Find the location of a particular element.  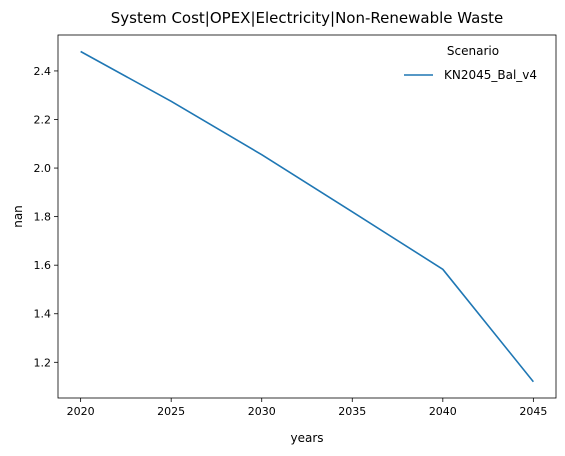

legend: Scenario KN2045_Bal_v4 is located at coordinates (470, 63).